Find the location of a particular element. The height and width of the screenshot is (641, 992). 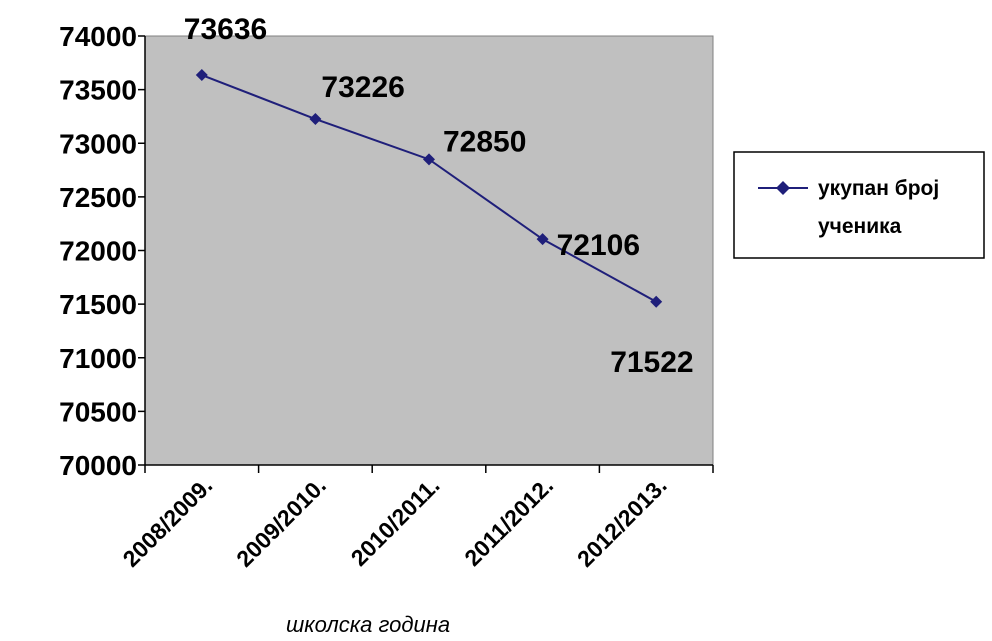

x-axis-title: школска година is located at coordinates (368, 624).